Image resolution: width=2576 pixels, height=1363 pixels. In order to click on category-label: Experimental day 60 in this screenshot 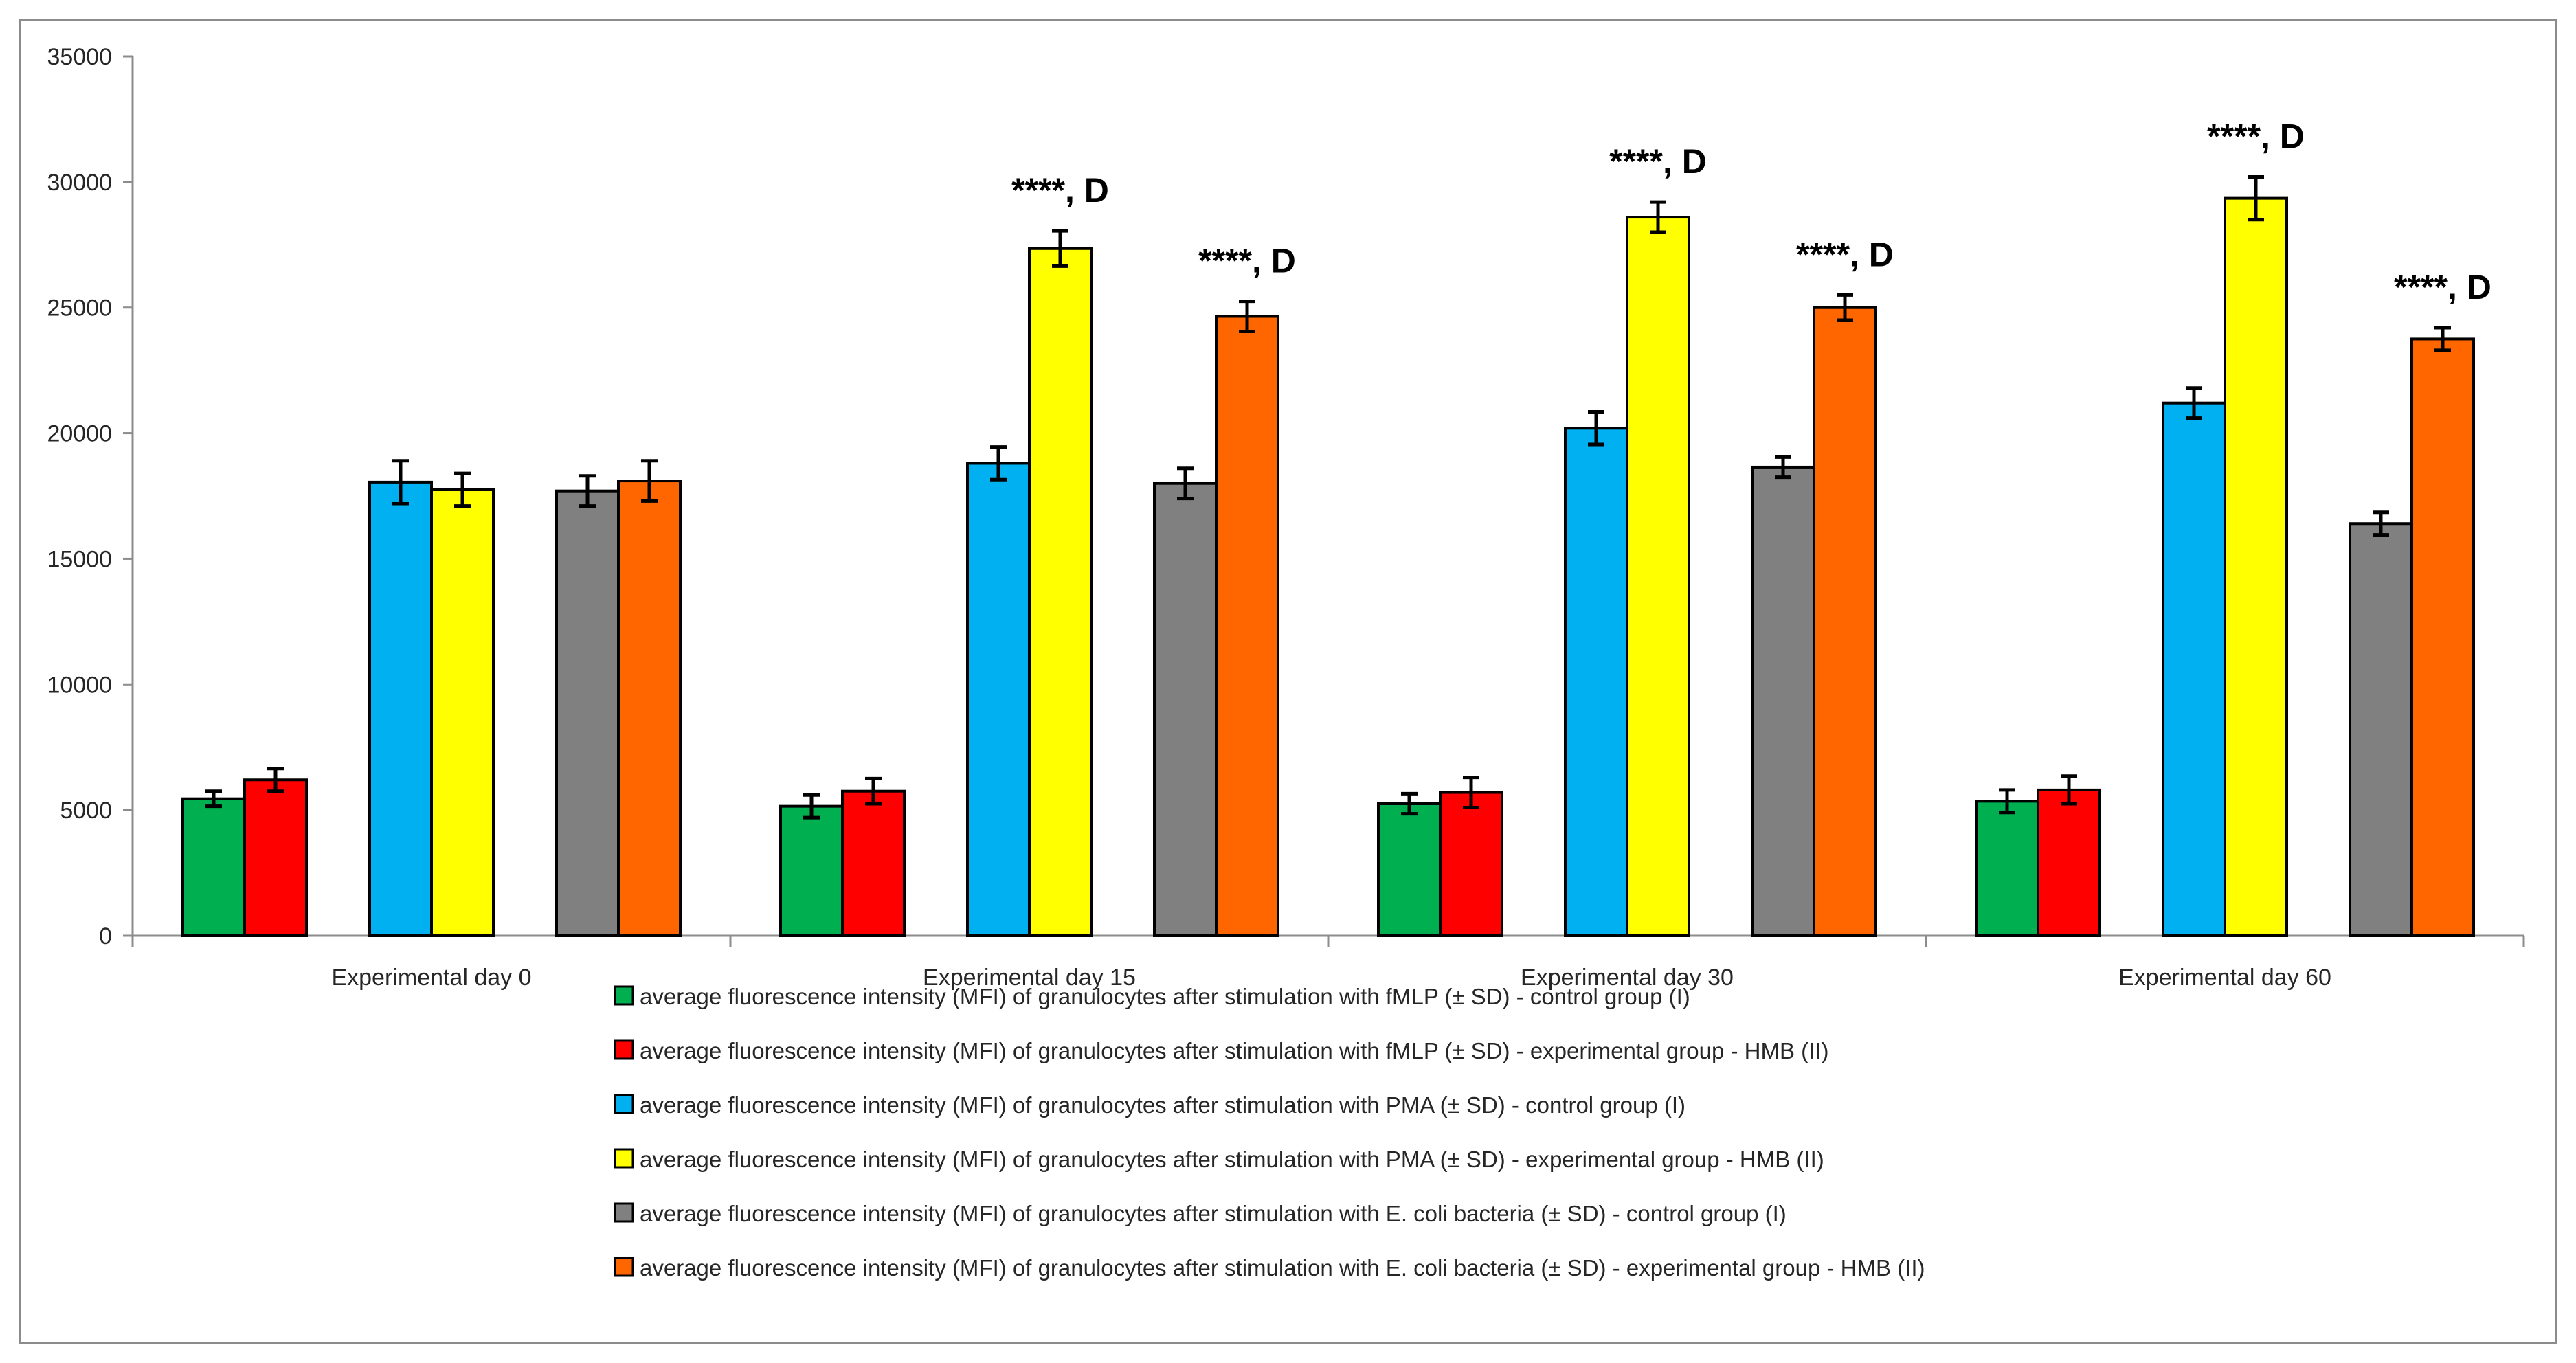, I will do `click(2224, 978)`.